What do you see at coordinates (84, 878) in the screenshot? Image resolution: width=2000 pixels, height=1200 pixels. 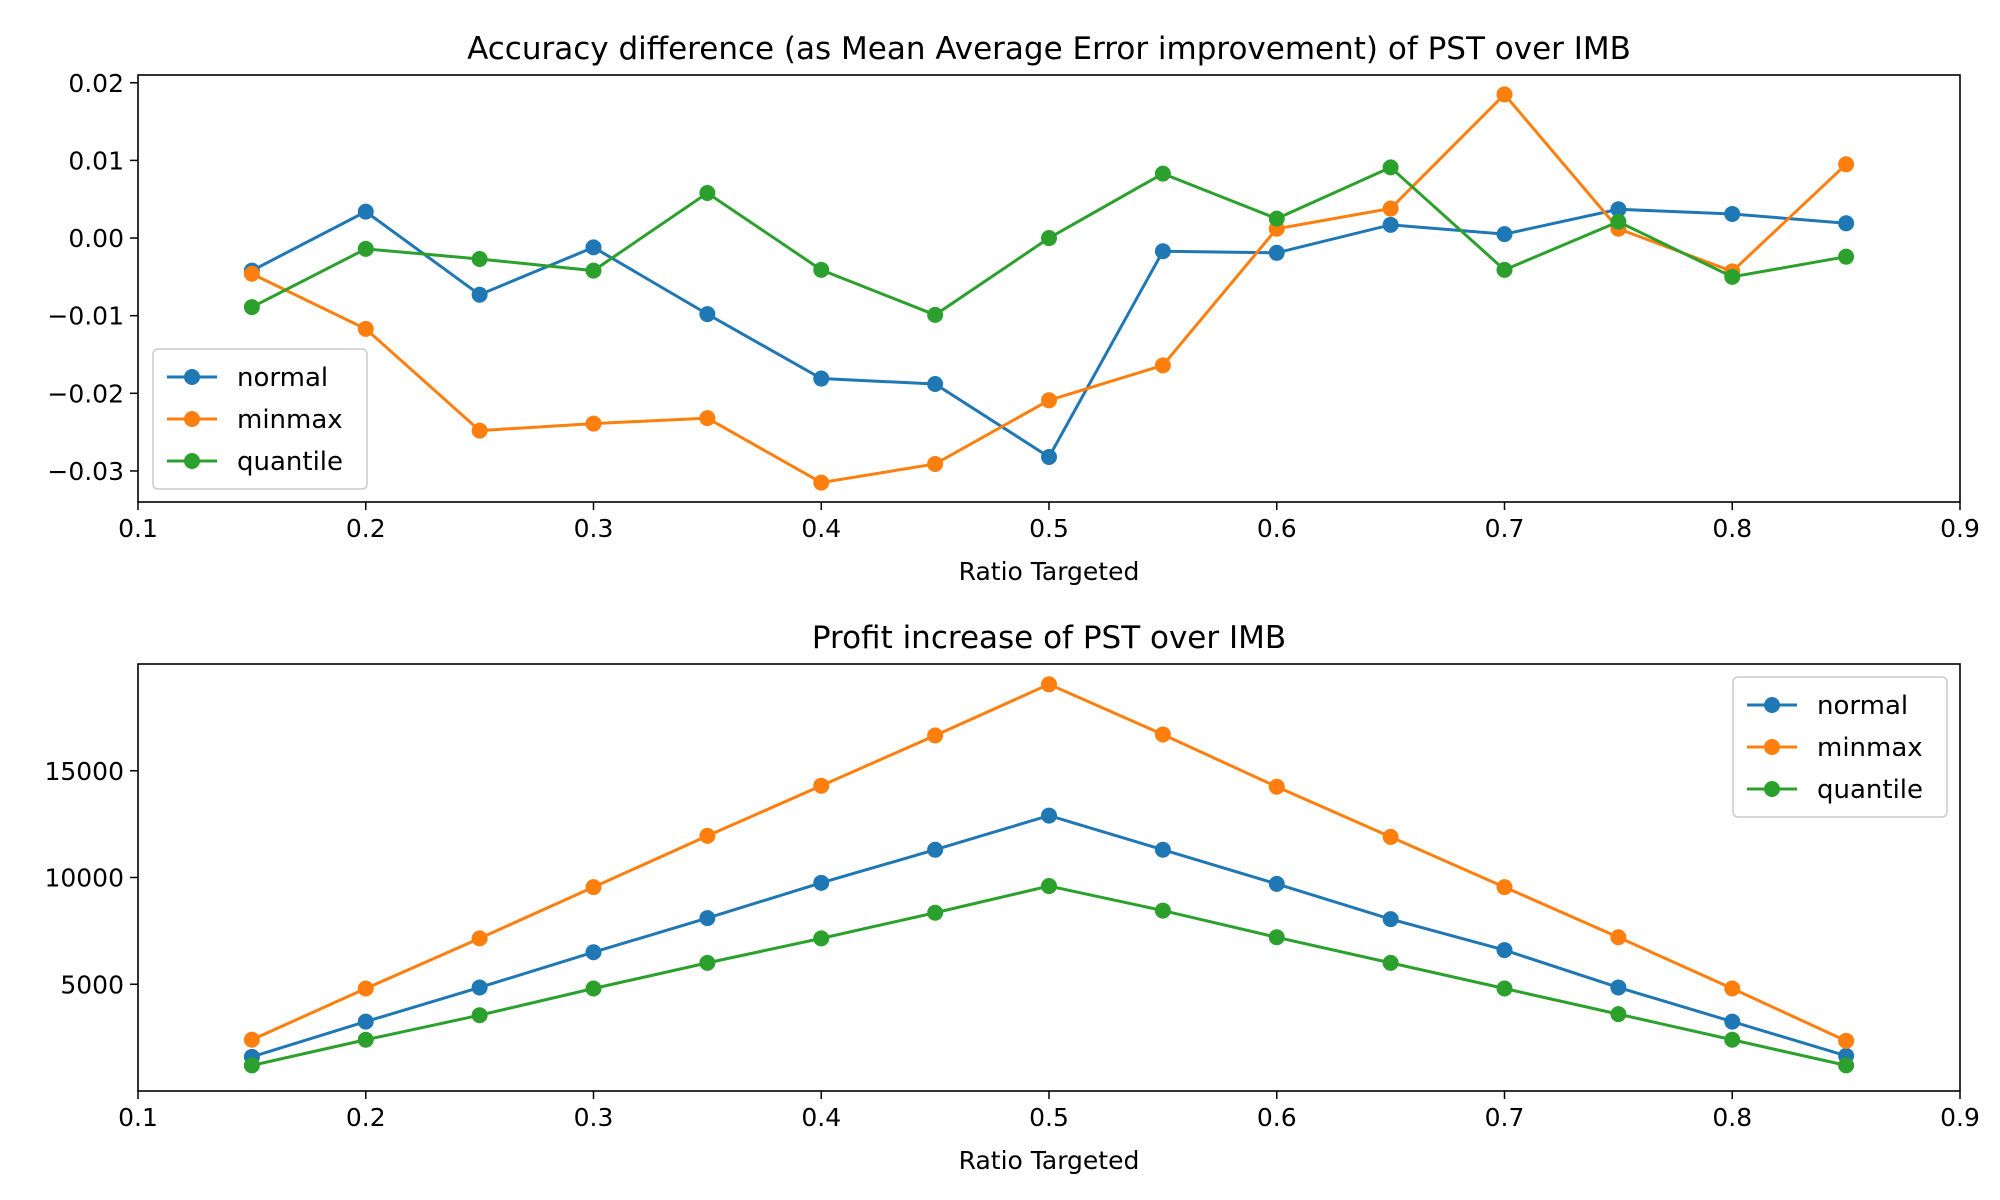 I see `y-tick-label: 10000` at bounding box center [84, 878].